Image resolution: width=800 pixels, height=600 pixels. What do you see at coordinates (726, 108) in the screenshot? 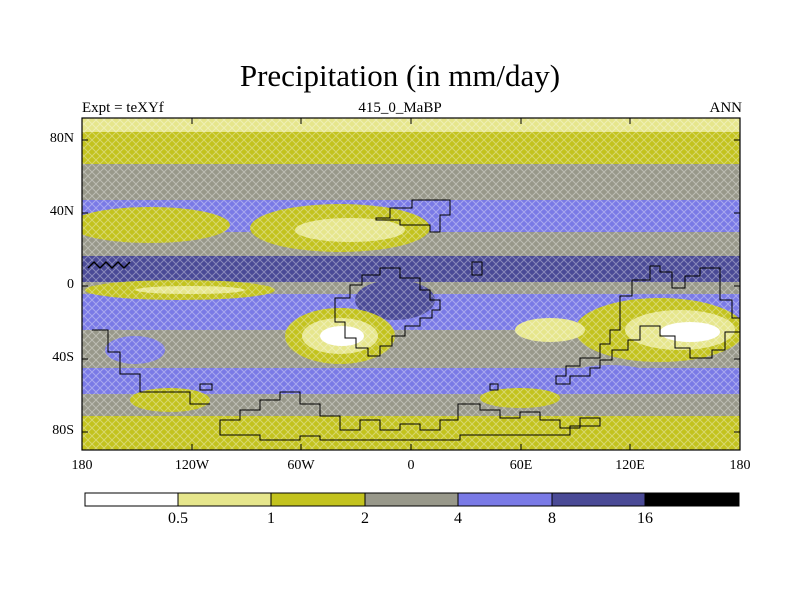
I see `season-label: ANN` at bounding box center [726, 108].